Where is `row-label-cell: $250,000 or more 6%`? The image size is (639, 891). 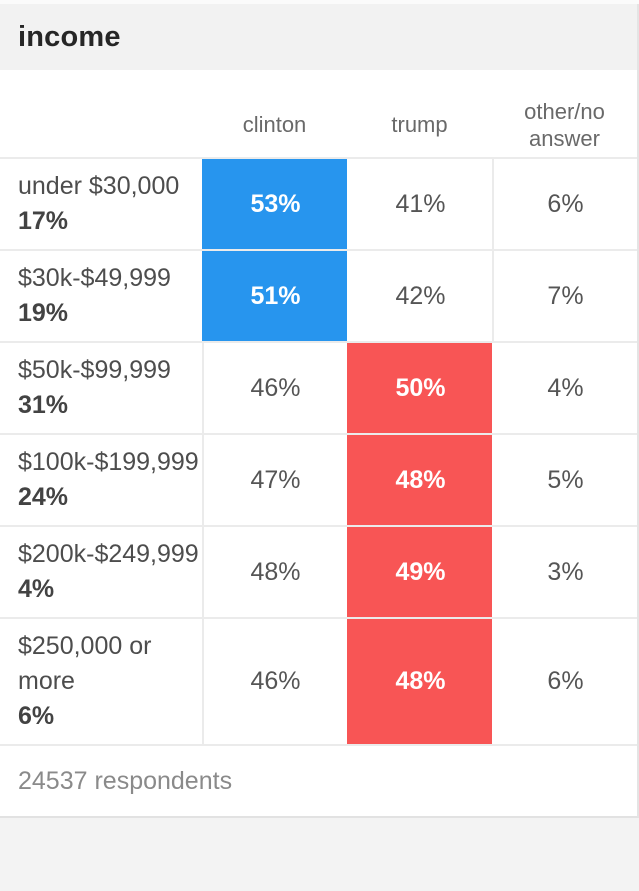 row-label-cell: $250,000 or more 6% is located at coordinates (101, 681).